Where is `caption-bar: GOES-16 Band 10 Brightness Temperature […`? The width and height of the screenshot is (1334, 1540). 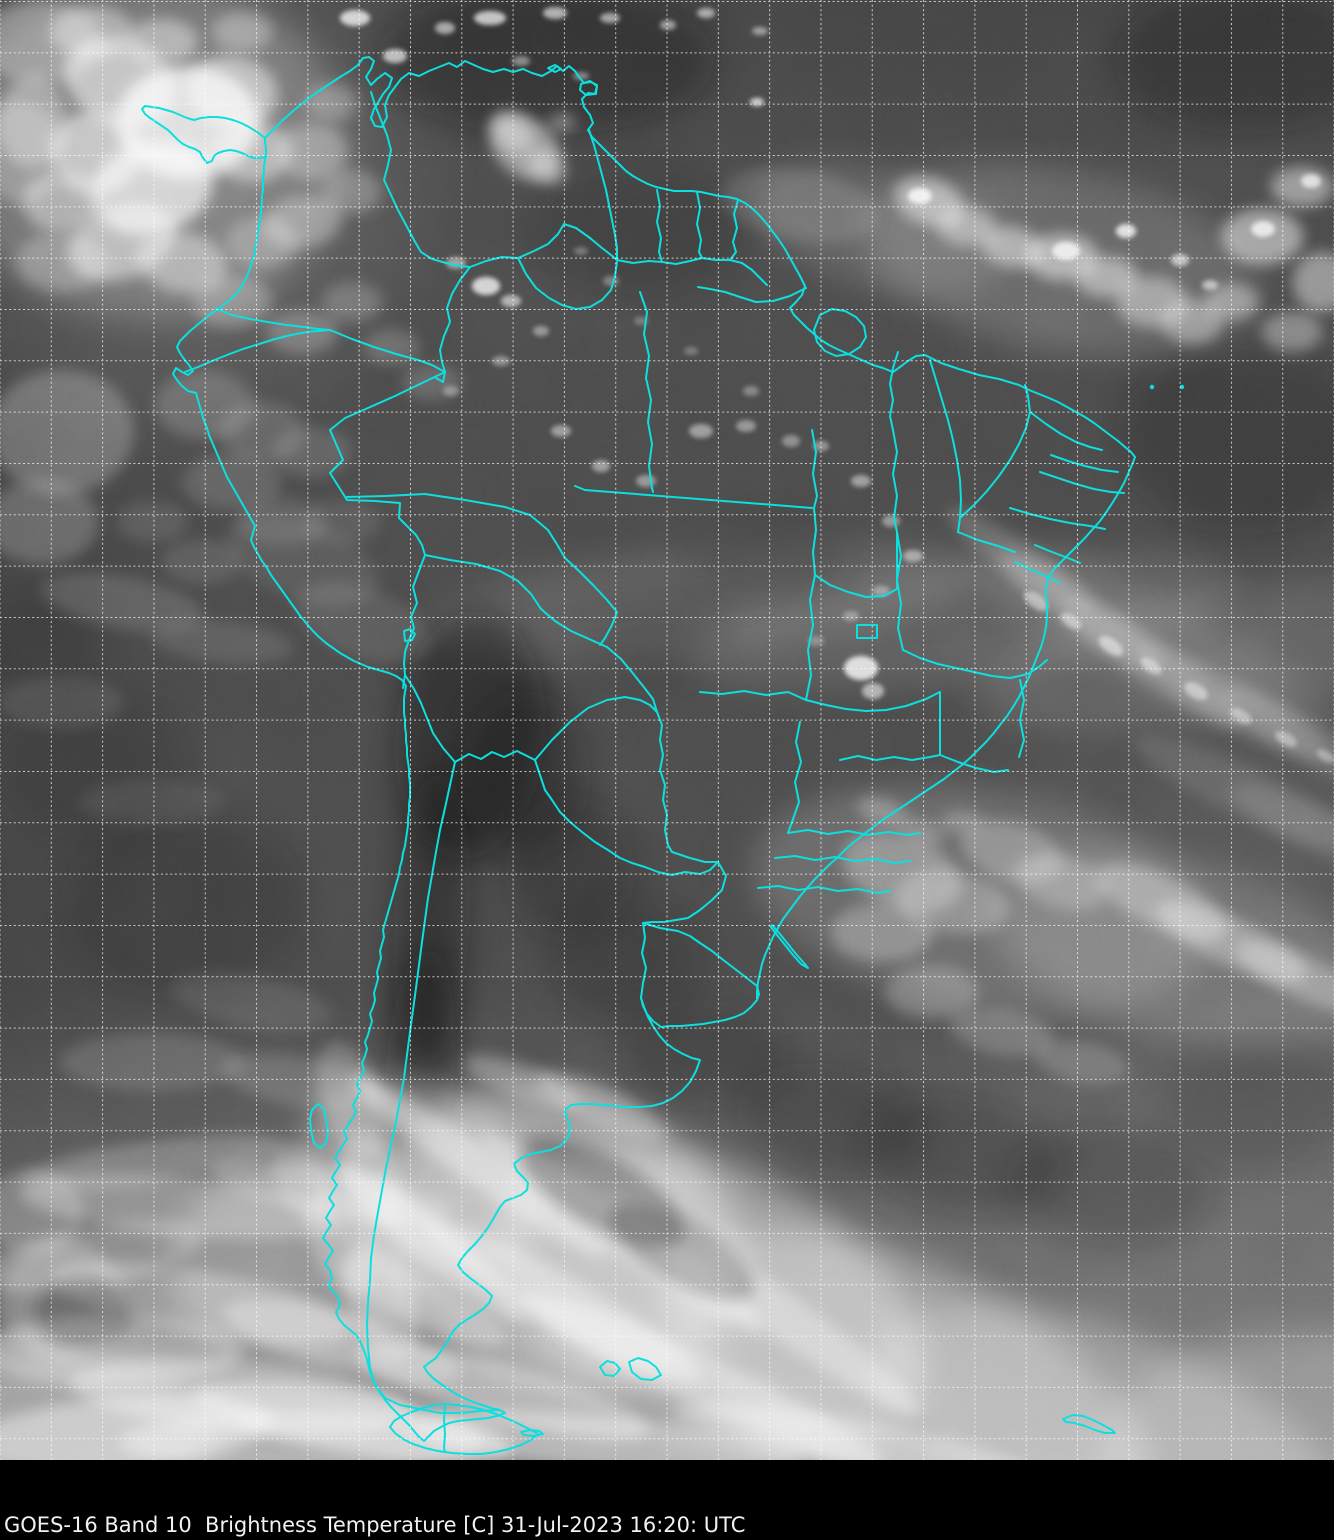 caption-bar: GOES-16 Band 10 Brightness Temperature [… is located at coordinates (667, 1500).